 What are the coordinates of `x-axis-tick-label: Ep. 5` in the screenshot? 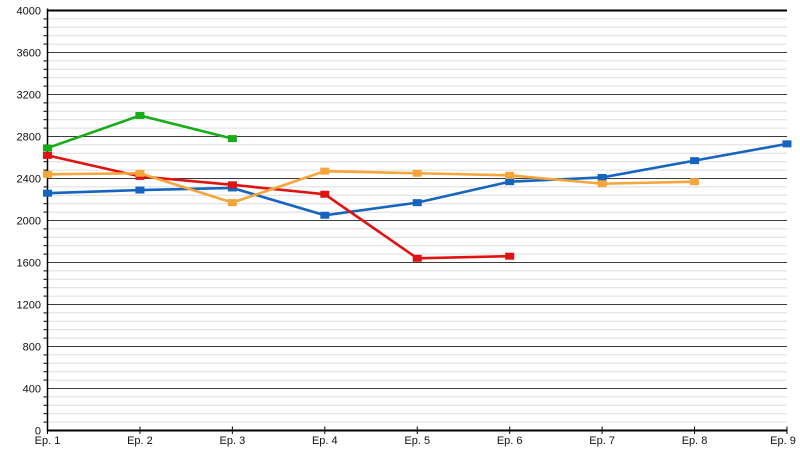 It's located at (417, 441).